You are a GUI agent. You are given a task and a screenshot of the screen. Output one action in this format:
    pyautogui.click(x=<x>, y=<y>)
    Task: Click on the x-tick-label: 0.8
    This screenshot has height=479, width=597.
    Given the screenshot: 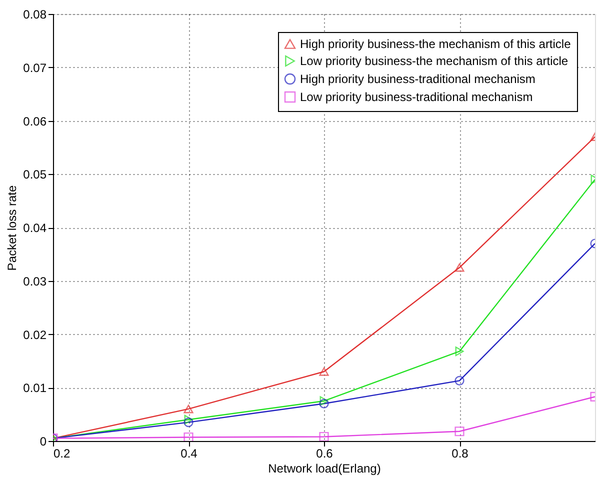 What is the action you would take?
    pyautogui.click(x=460, y=453)
    